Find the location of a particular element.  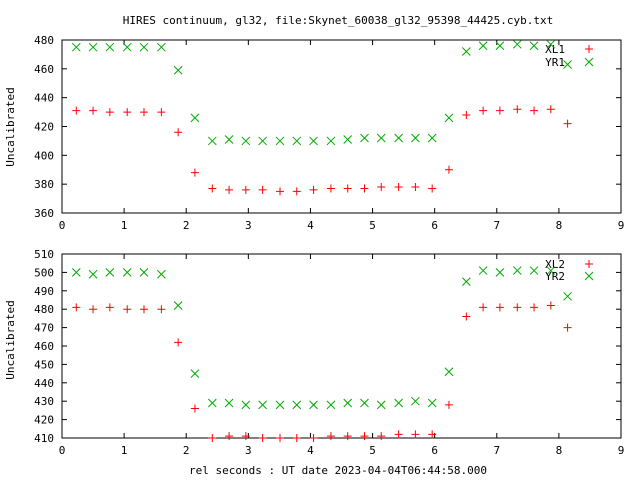

x-tick-label: 1 is located at coordinates (124, 225).